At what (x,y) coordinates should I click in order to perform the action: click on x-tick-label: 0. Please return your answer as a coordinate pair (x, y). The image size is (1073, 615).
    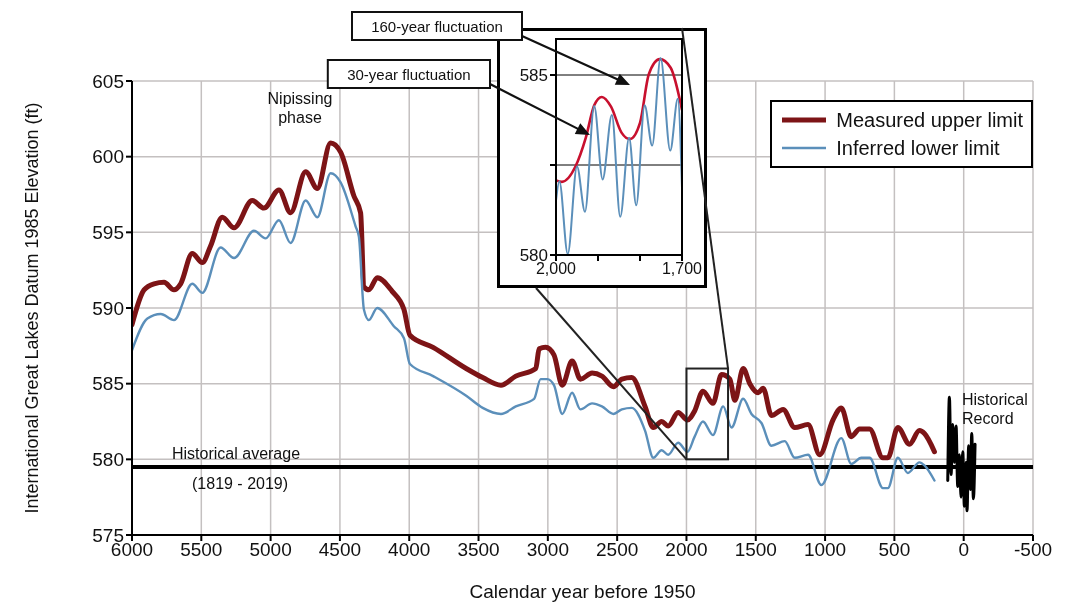
    Looking at the image, I should click on (963, 550).